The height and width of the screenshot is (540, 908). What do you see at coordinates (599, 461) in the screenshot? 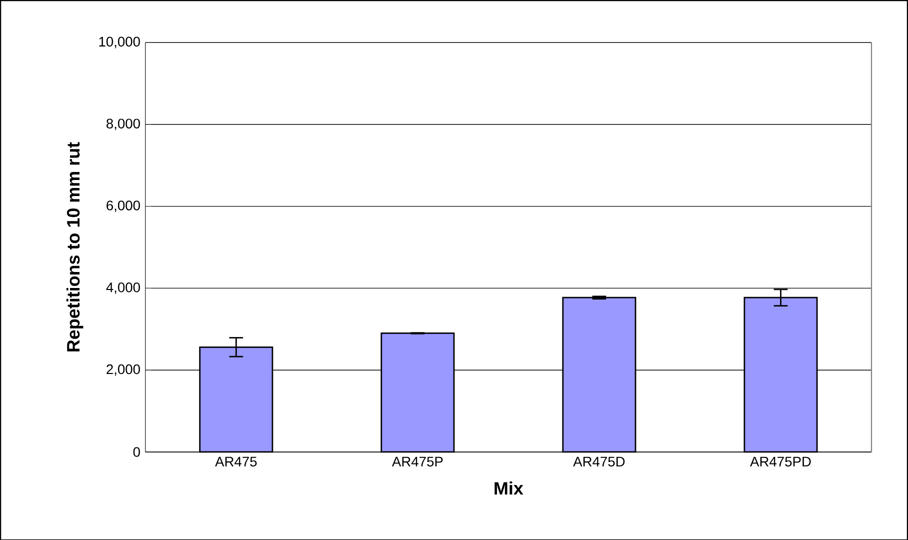
I see `x-tick-label: AR475D` at bounding box center [599, 461].